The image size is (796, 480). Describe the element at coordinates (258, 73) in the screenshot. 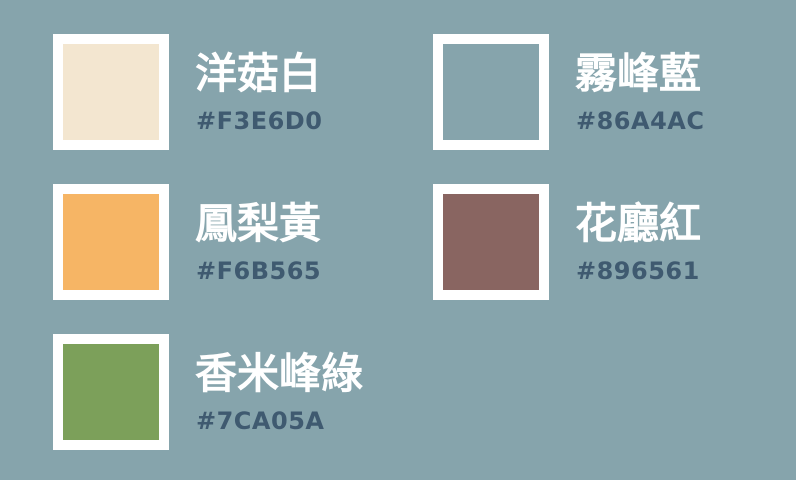

I see `color-name: 洋菇白` at that location.